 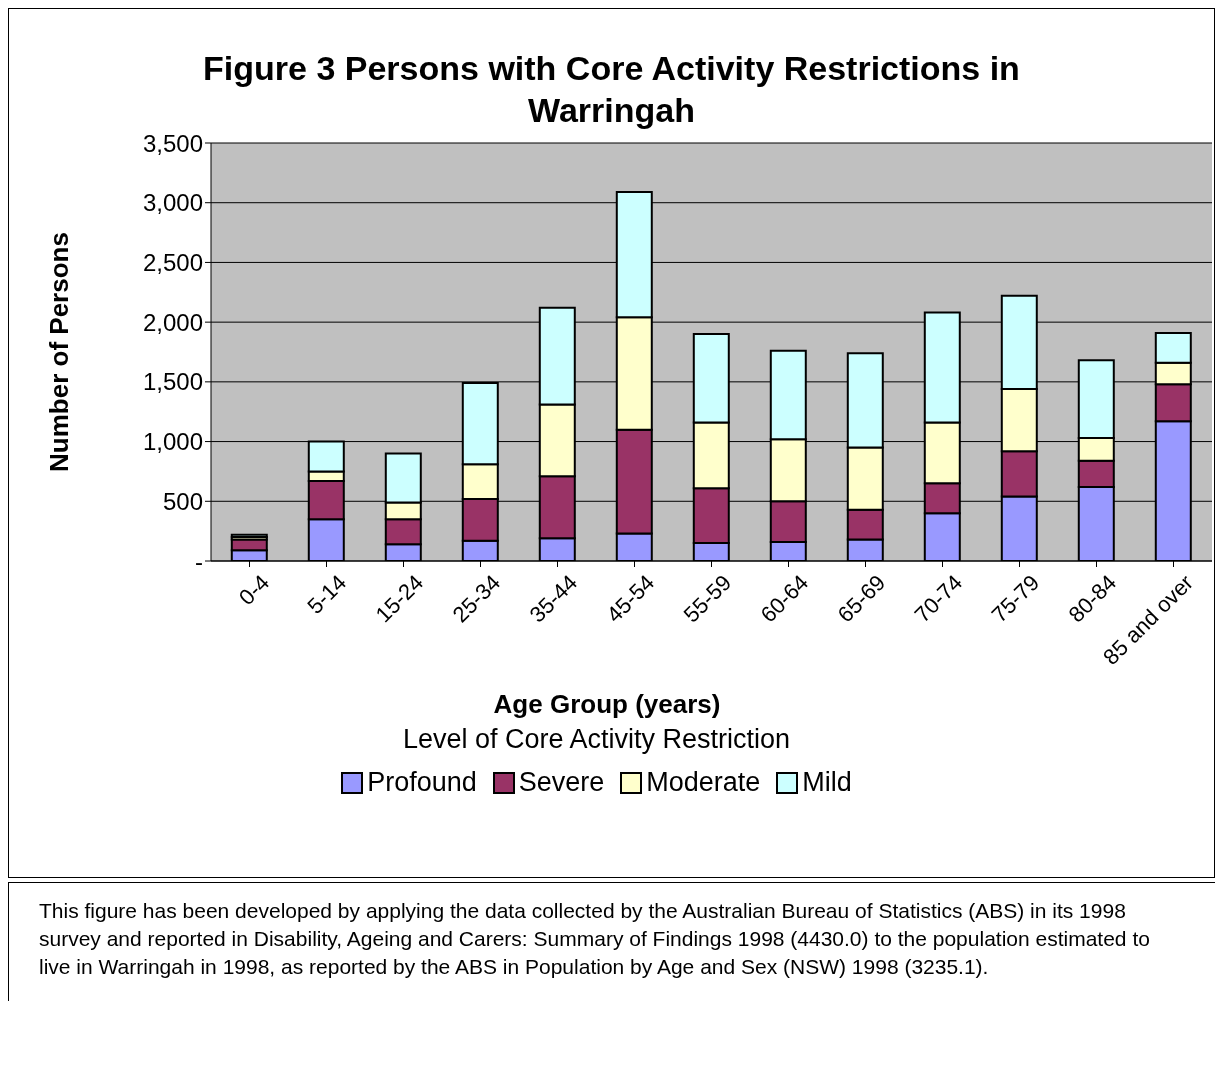 I want to click on legend-label: Profound, so click(x=422, y=782).